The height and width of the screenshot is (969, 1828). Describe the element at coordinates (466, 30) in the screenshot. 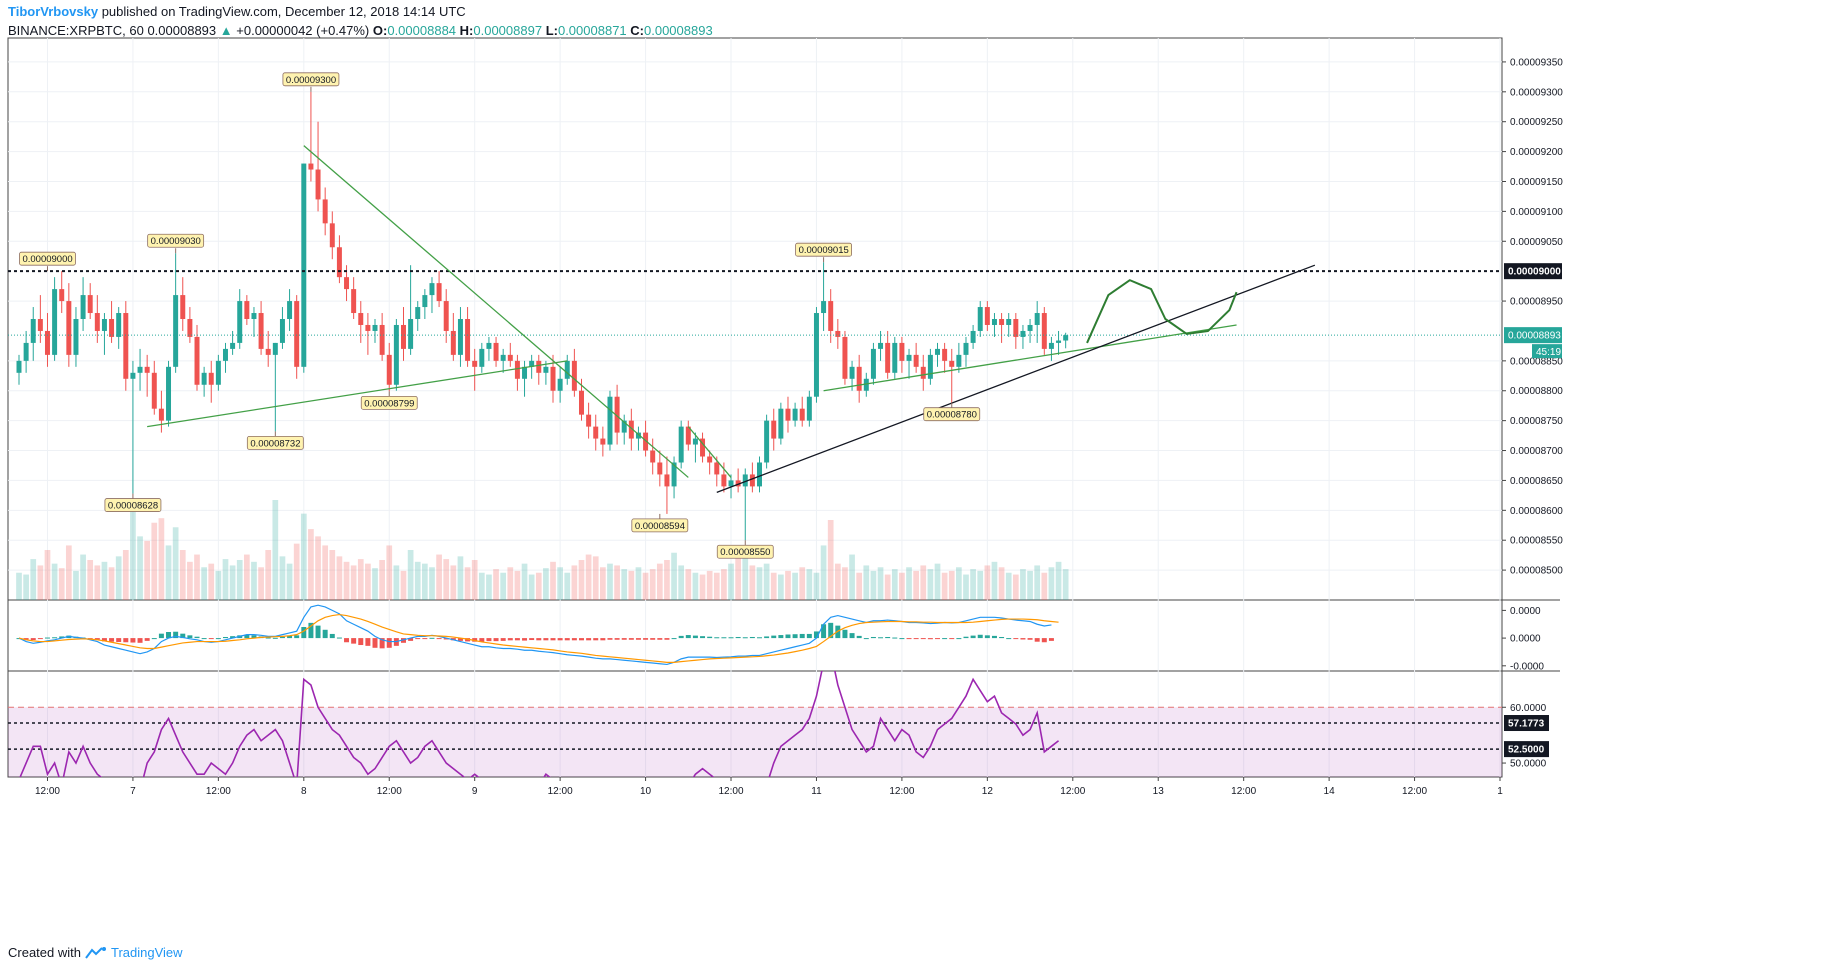

I see `high-label: H:` at that location.